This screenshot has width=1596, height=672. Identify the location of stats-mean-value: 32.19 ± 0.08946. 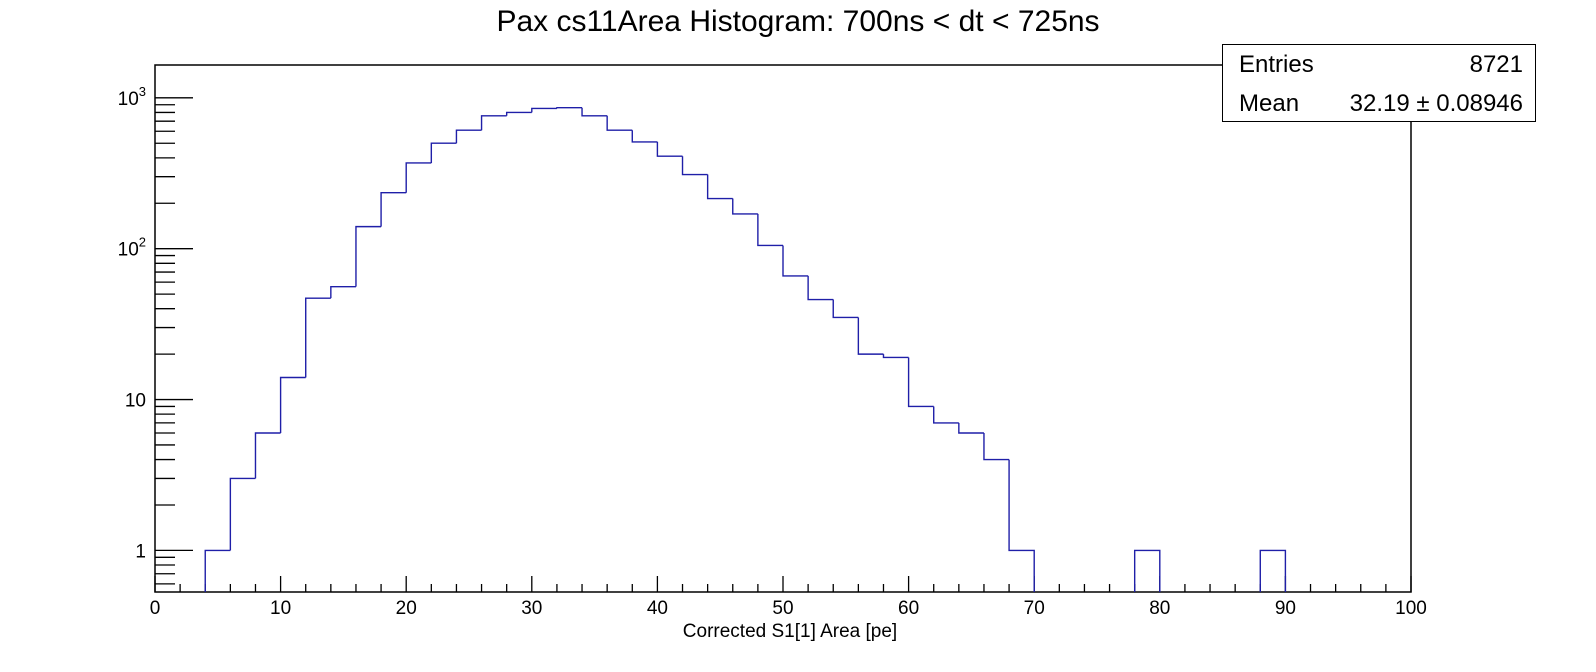
(1436, 103).